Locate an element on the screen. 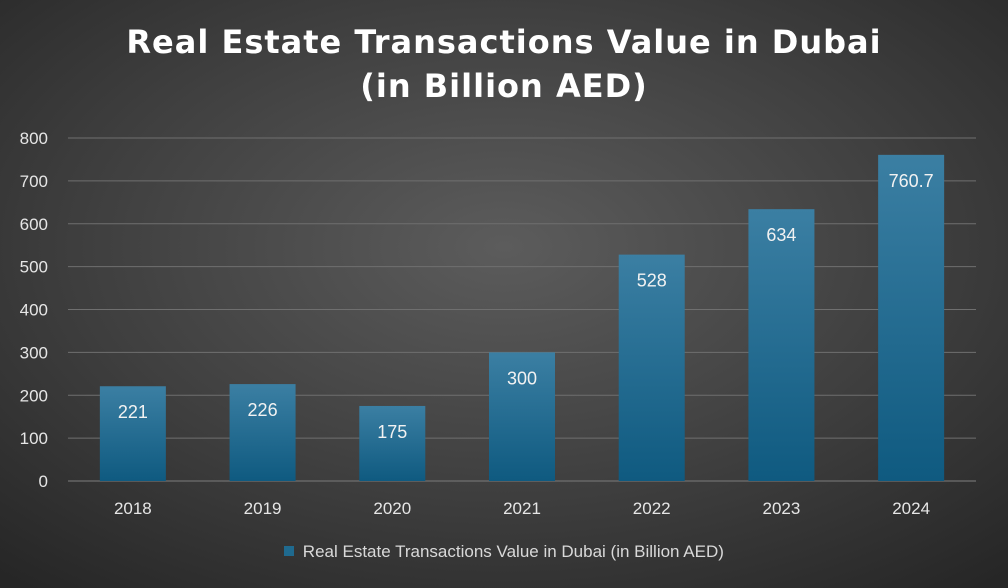 The width and height of the screenshot is (1008, 588). data-label: 226 is located at coordinates (263, 410).